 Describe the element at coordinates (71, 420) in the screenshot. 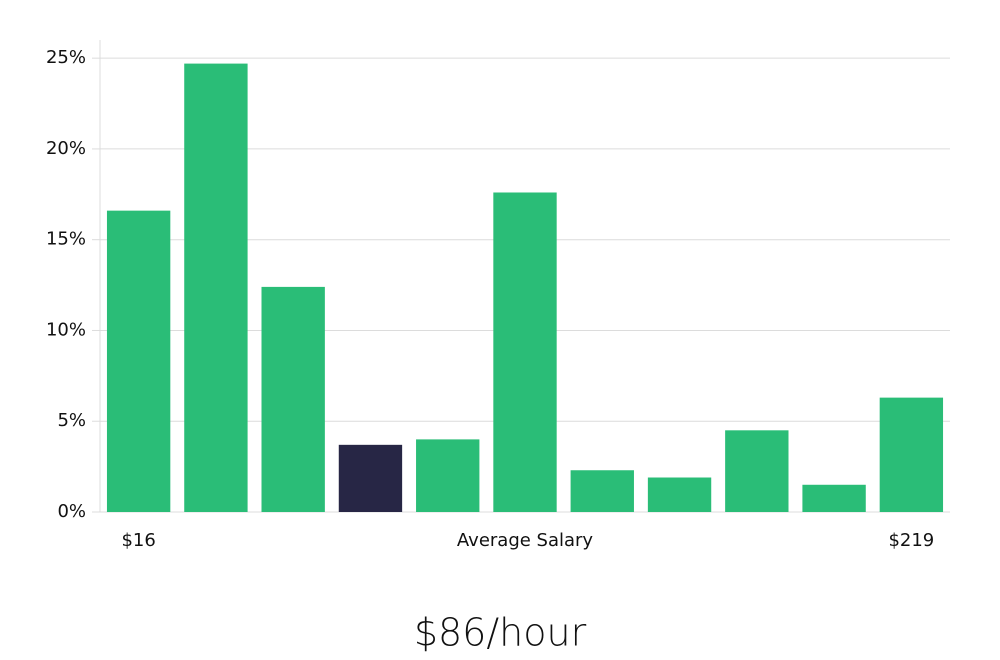

I see `y-tick-label: 5%` at that location.